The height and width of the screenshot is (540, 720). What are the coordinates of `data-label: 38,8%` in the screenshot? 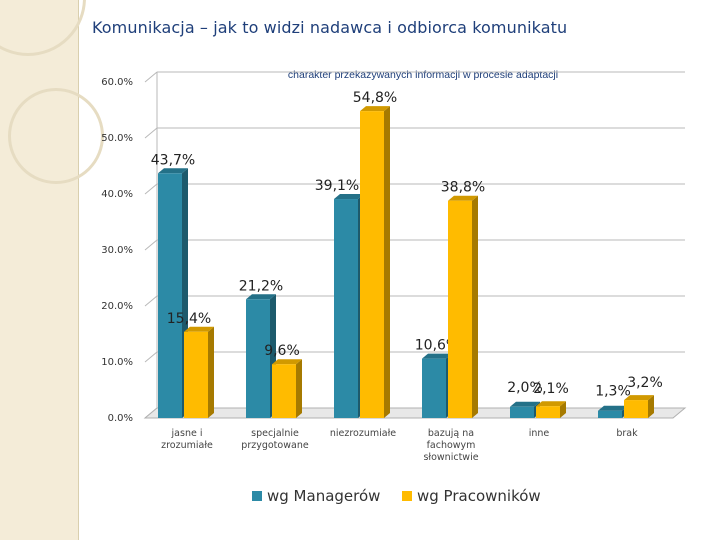 It's located at (463, 188).